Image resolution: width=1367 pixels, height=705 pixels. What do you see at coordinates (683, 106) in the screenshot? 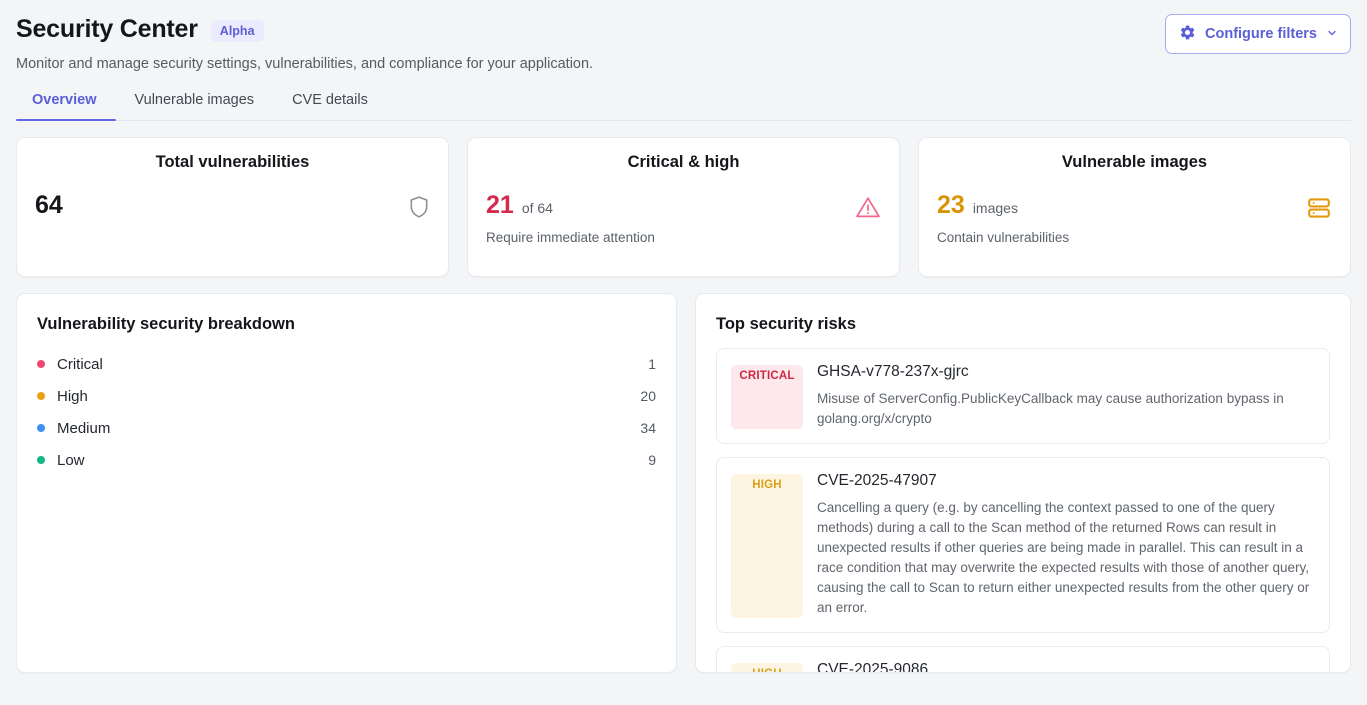
I see `tab-bar: Overview Vulnerable images CVE details` at bounding box center [683, 106].